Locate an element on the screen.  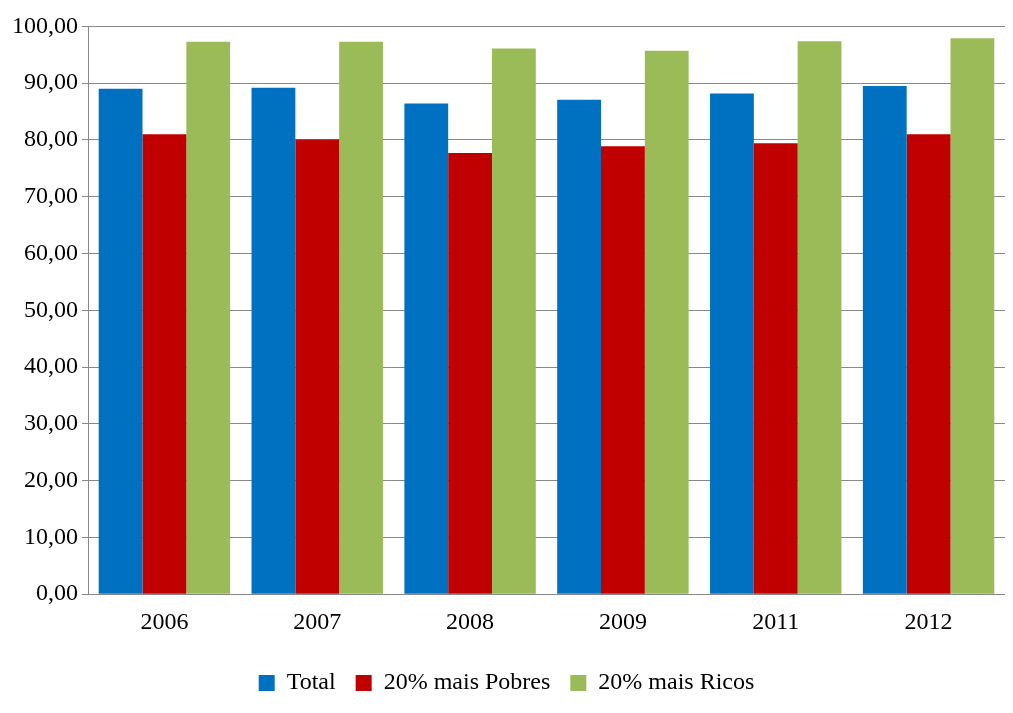
x-tick-label: 2008 is located at coordinates (470, 620).